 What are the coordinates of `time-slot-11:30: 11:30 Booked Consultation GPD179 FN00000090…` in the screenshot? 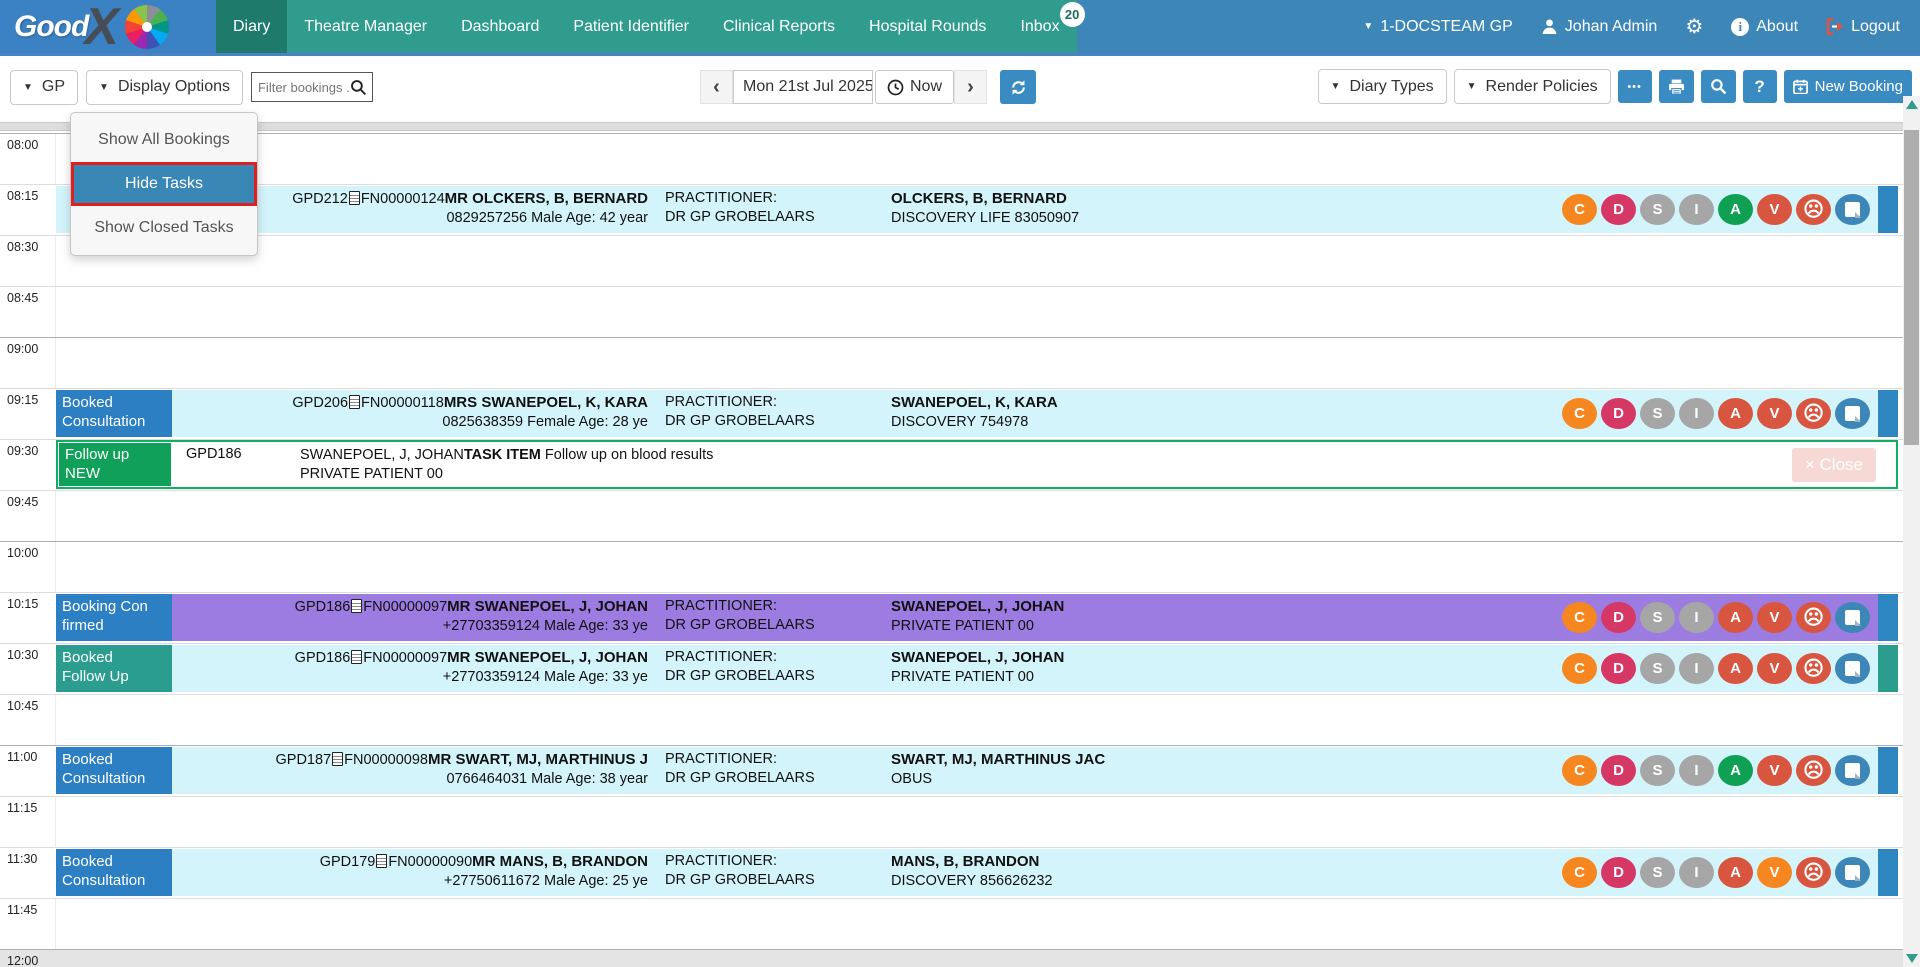 It's located at (951, 872).